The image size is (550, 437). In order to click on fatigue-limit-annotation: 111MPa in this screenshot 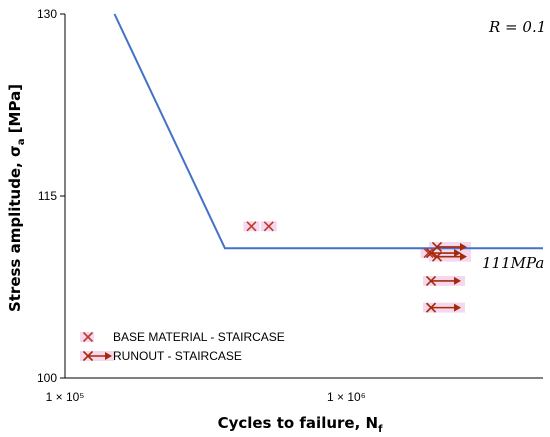, I will do `click(513, 263)`.